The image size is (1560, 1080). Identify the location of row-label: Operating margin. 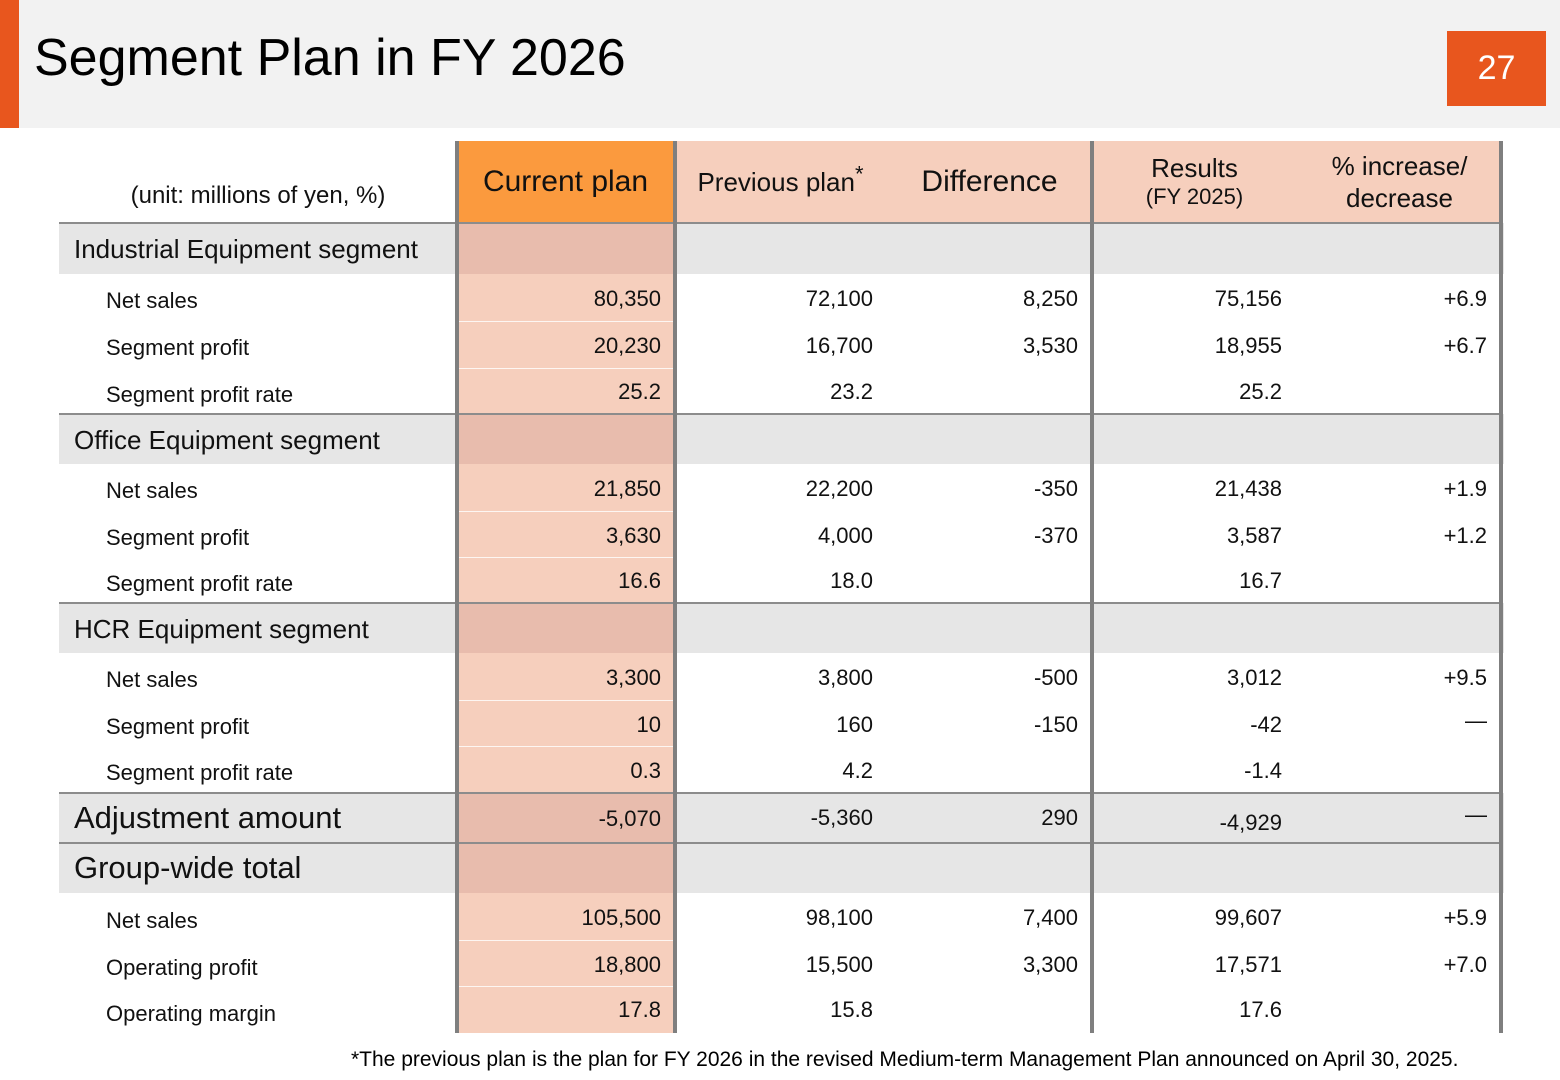
(191, 1013).